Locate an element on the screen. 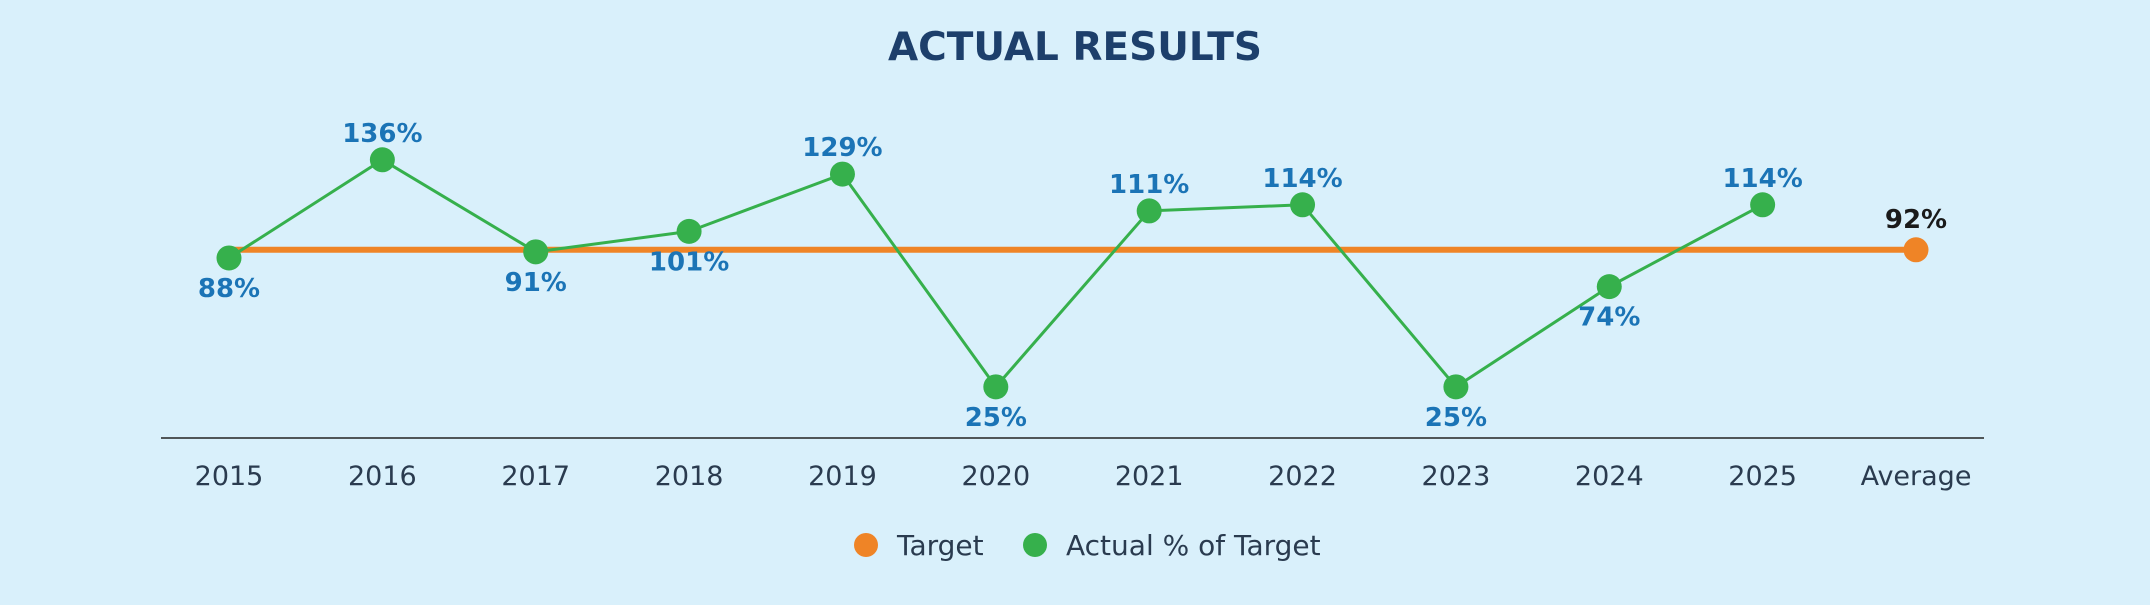  legend-actual-label: Actual % of Target is located at coordinates (1193, 545).